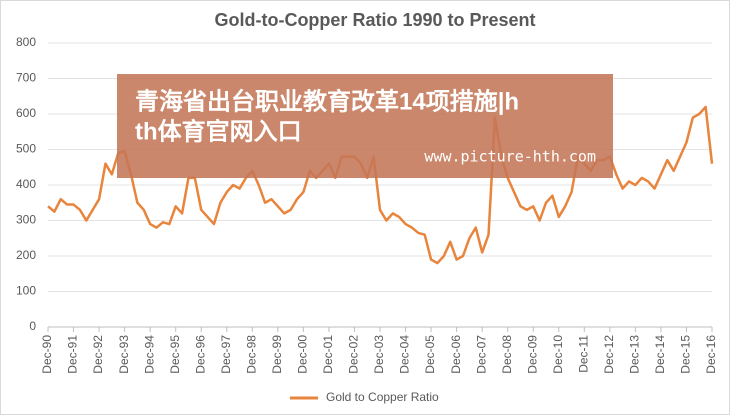 Image resolution: width=730 pixels, height=415 pixels. What do you see at coordinates (200, 354) in the screenshot?
I see `x-tick-label: Dec-96` at bounding box center [200, 354].